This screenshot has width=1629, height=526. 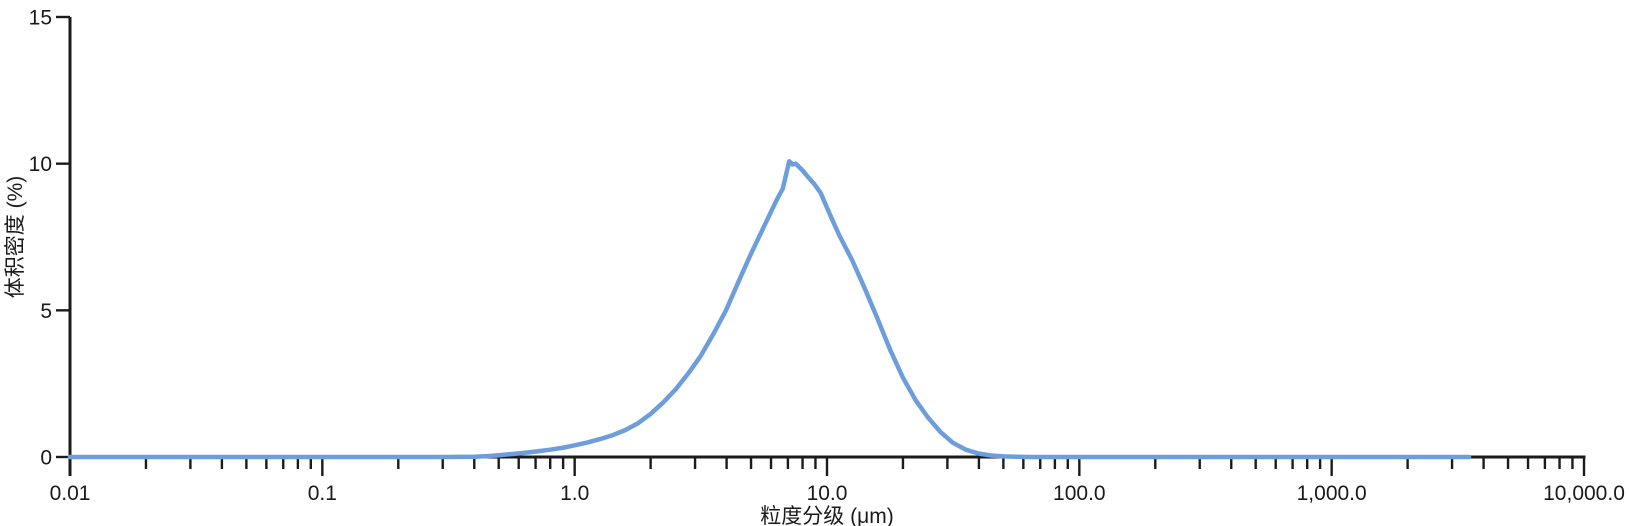 I want to click on x-axis-tick-label: 10,000.0, so click(x=1584, y=493).